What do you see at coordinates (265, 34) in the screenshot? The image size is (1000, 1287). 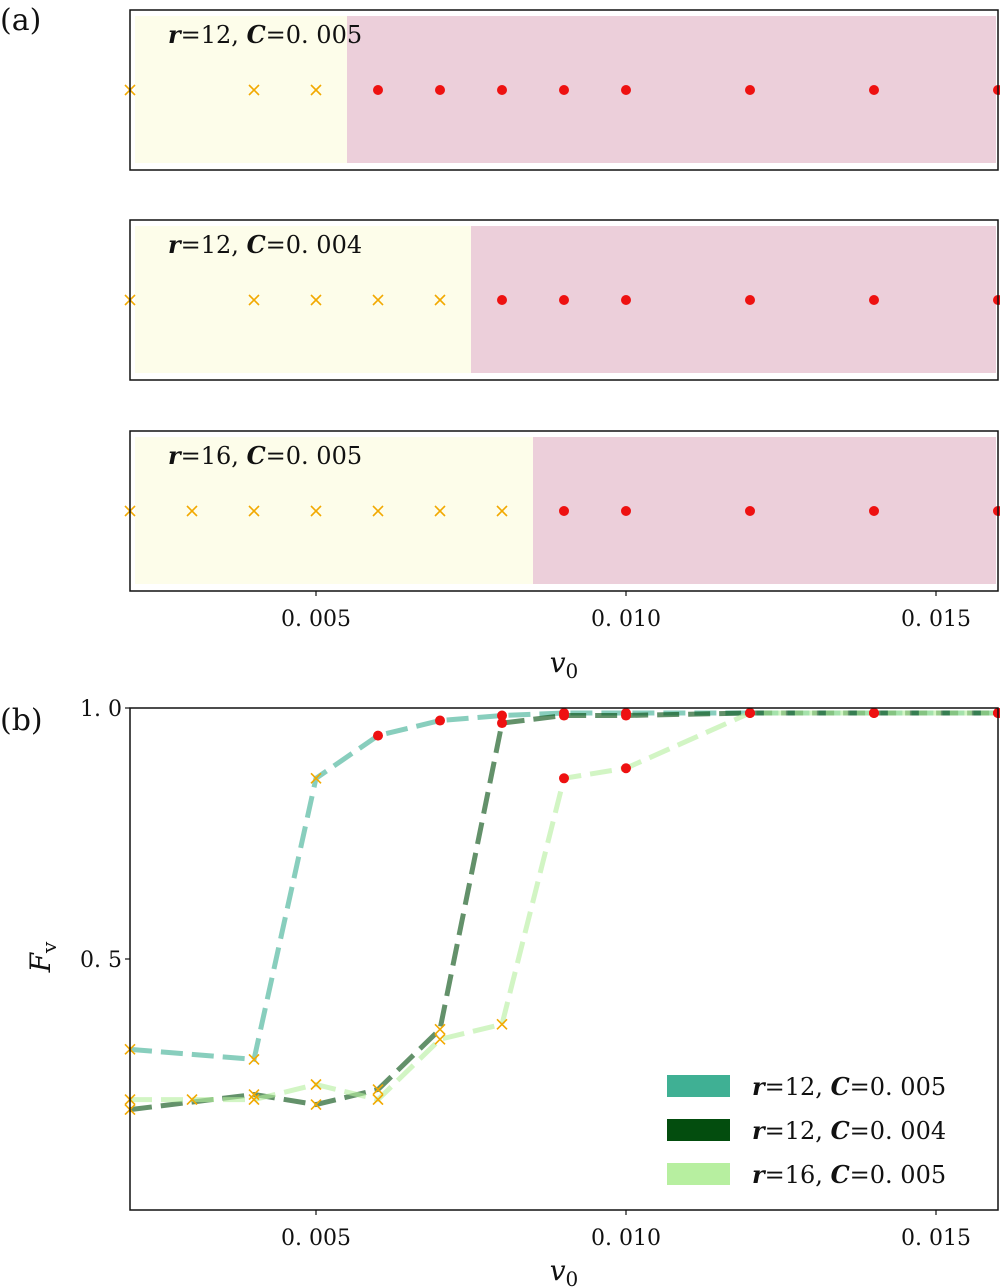 I see `phase-annotation: r=12, C=0. 005` at bounding box center [265, 34].